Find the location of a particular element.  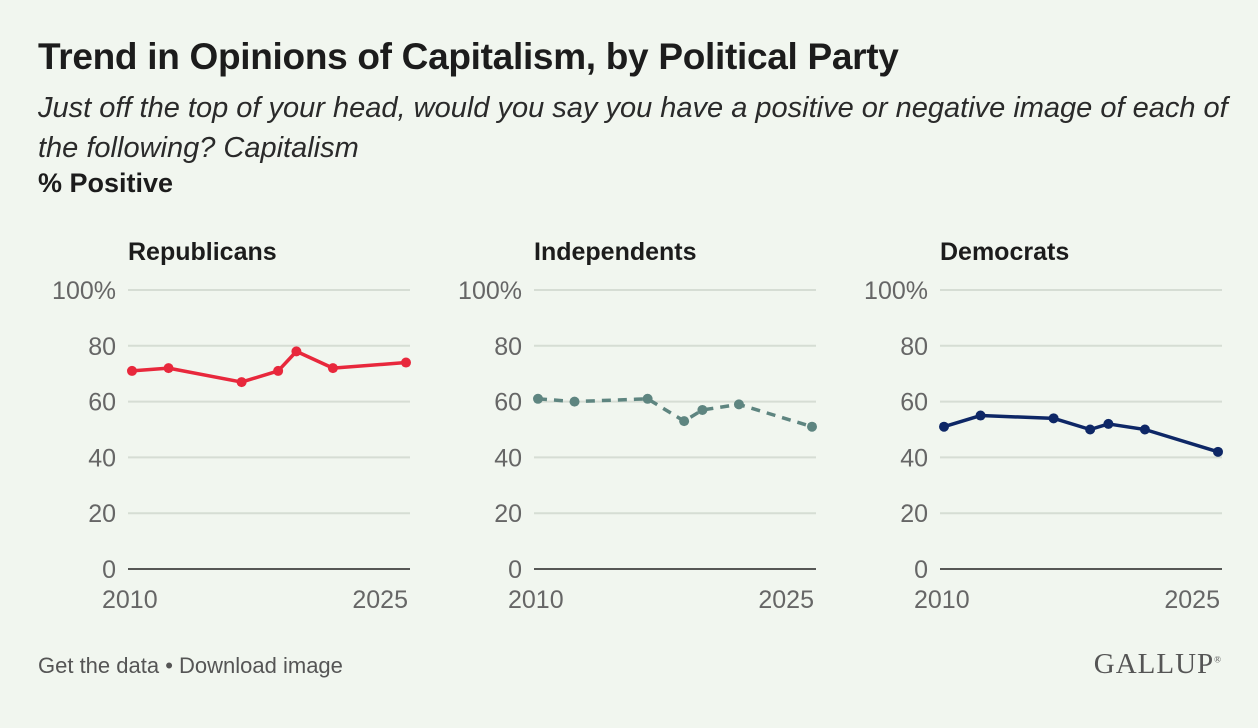

measure-label: % Positive is located at coordinates (106, 183).